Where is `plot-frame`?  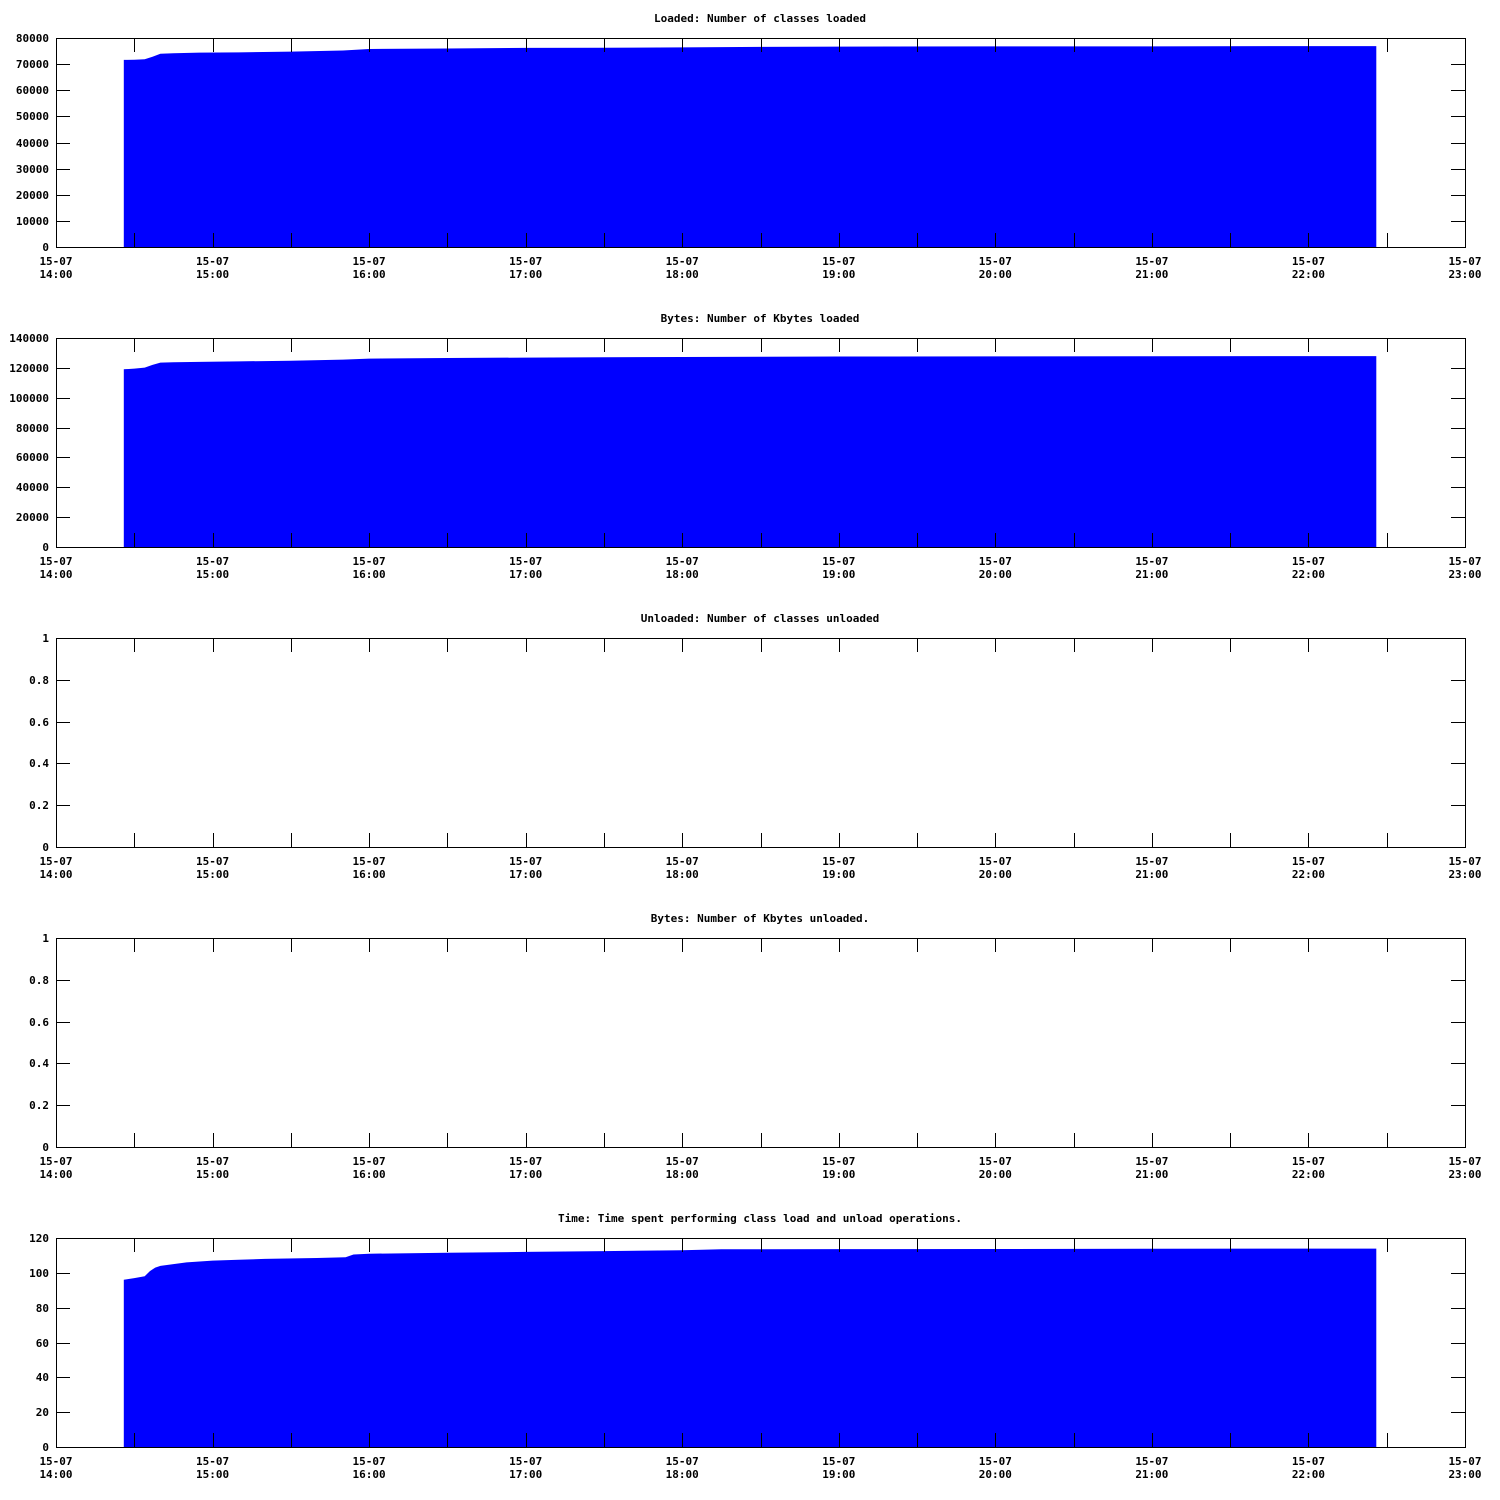 plot-frame is located at coordinates (761, 743).